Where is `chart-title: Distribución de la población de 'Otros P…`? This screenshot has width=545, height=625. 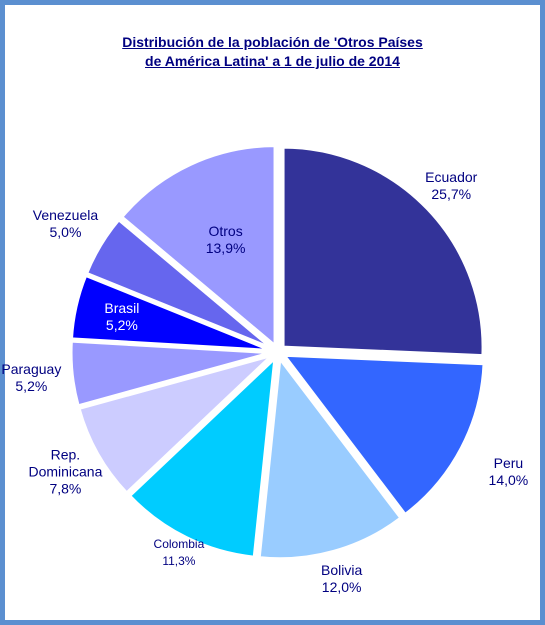
chart-title: Distribución de la población de 'Otros P… is located at coordinates (272, 52).